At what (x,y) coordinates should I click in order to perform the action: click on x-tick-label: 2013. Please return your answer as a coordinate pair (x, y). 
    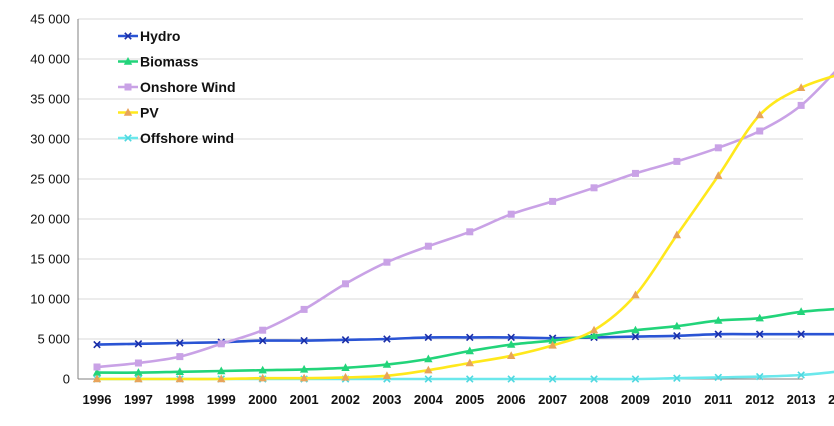
    Looking at the image, I should click on (801, 399).